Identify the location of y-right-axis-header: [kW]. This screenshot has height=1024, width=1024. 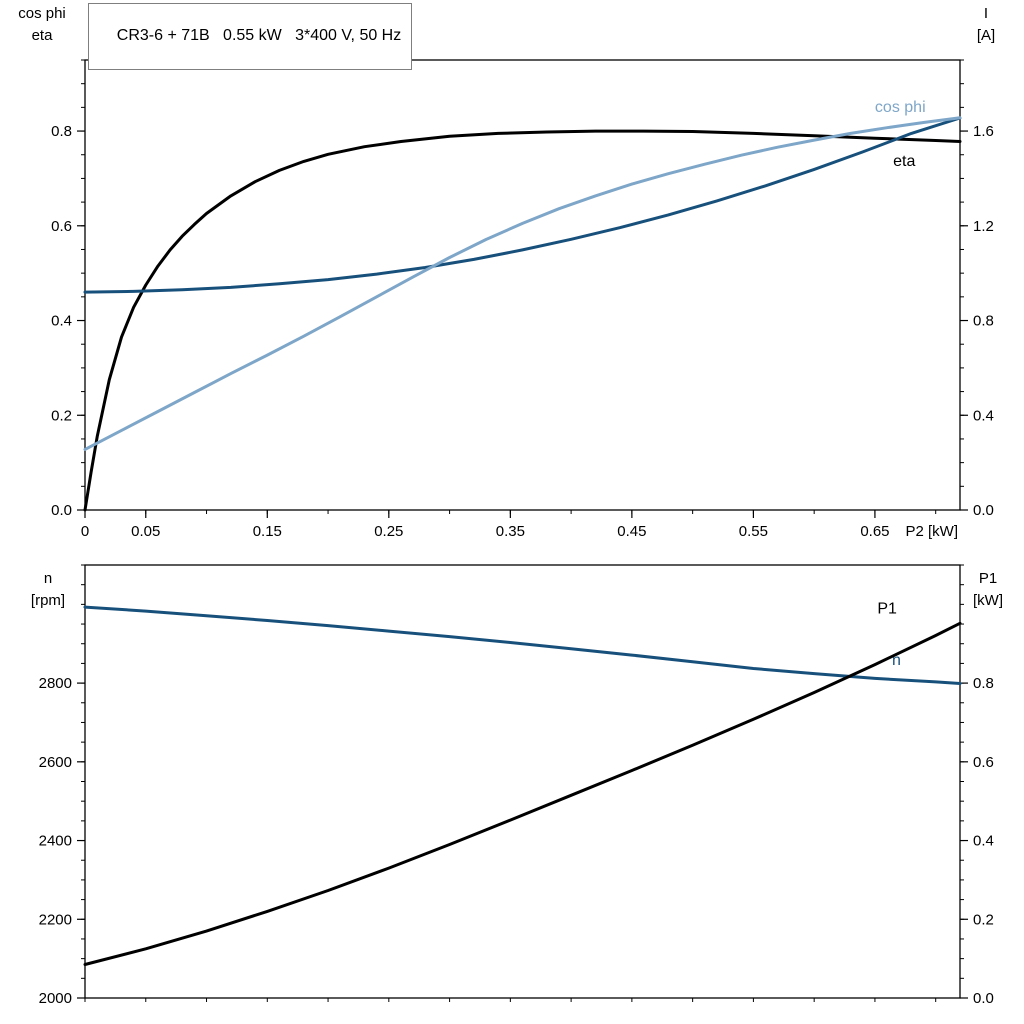
(988, 600).